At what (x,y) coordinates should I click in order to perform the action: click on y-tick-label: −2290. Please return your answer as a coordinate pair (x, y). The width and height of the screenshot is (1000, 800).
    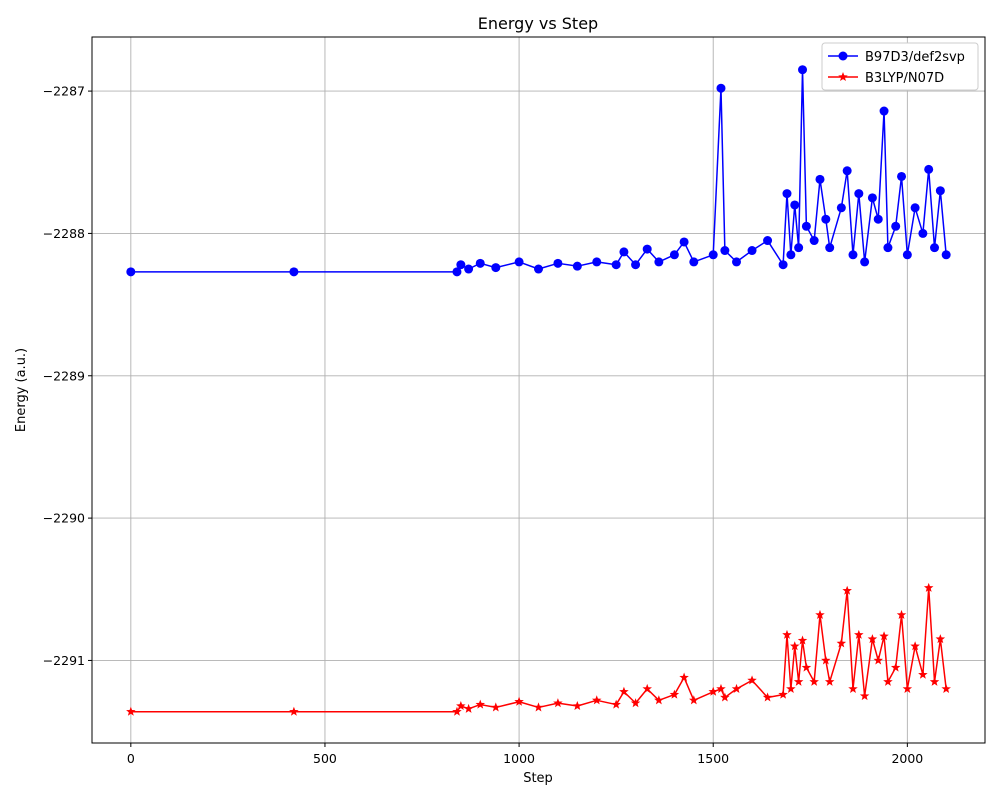
    Looking at the image, I should click on (64, 518).